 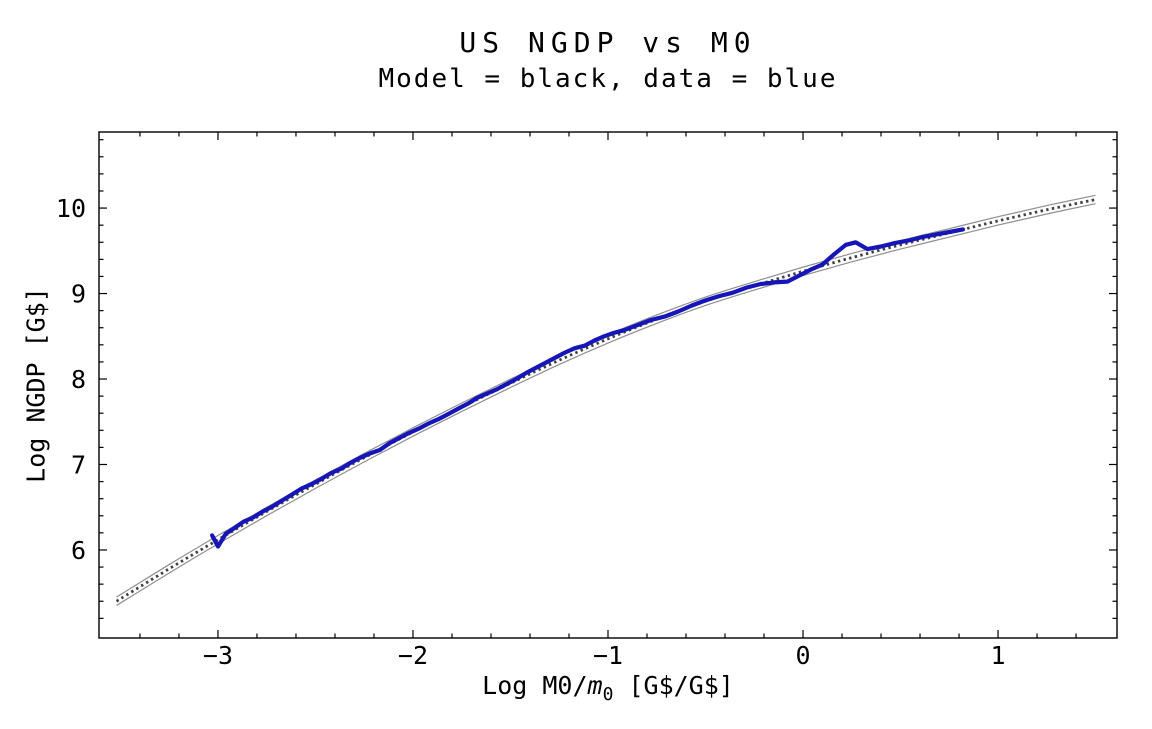 What do you see at coordinates (998, 655) in the screenshot?
I see `x-tick-label: 1` at bounding box center [998, 655].